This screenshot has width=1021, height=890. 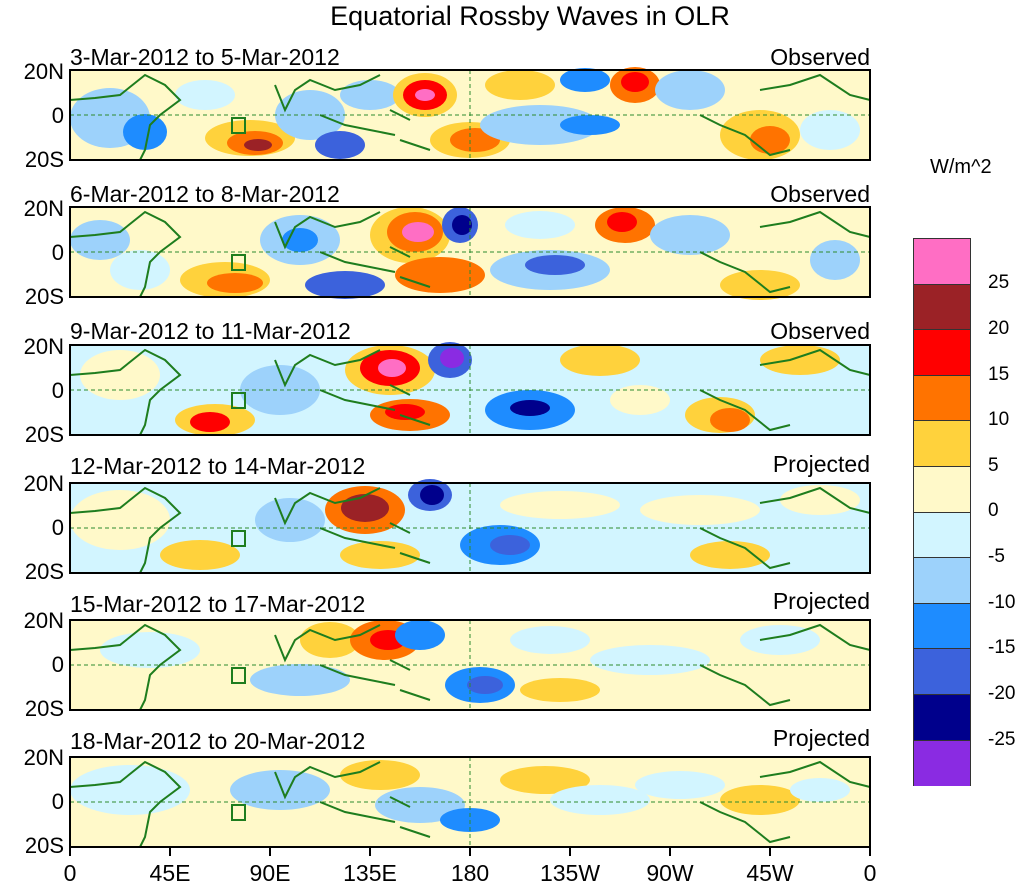 I want to click on panel-4-type: Projected, so click(x=821, y=464).